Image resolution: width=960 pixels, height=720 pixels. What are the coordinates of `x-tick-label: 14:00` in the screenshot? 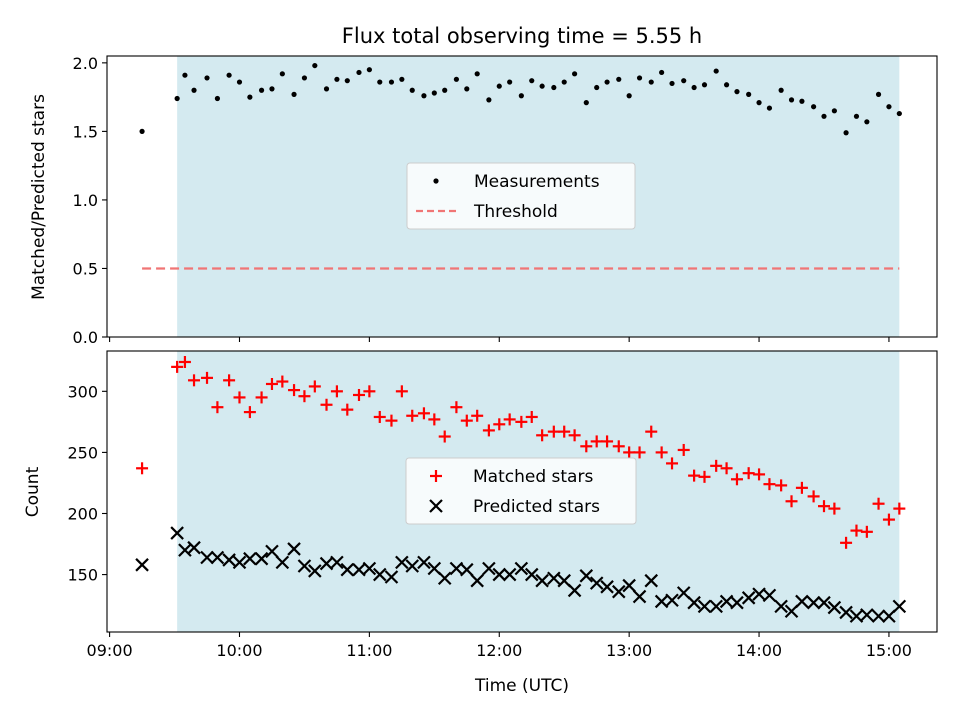 It's located at (759, 650).